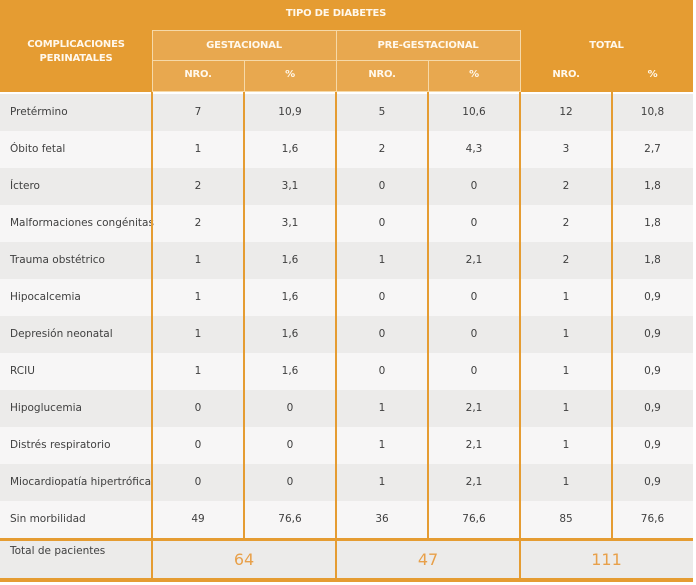 This screenshot has height=585, width=696. I want to click on total-gestacional: 64, so click(244, 559).